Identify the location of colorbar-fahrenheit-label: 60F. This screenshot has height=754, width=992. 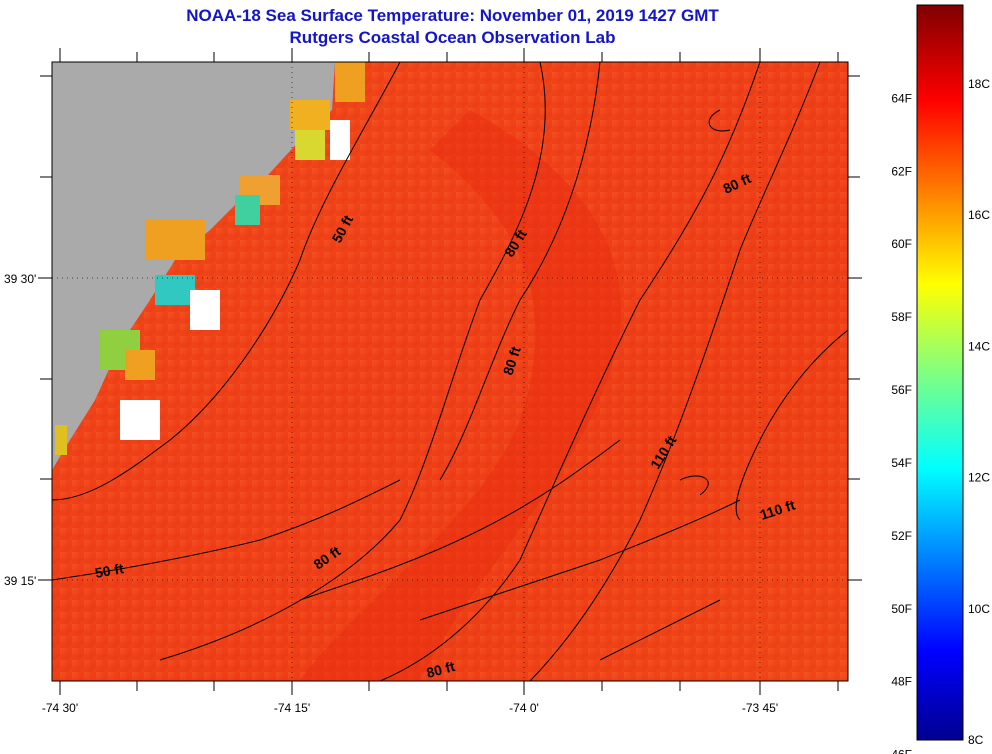
(901, 244).